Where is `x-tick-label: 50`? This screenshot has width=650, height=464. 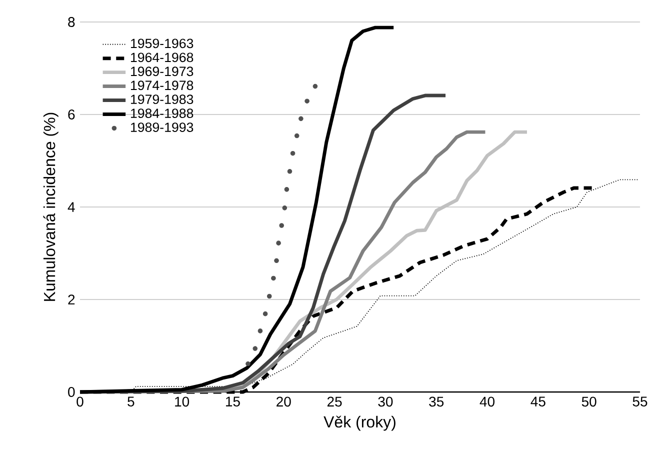 x-tick-label: 50 is located at coordinates (589, 401).